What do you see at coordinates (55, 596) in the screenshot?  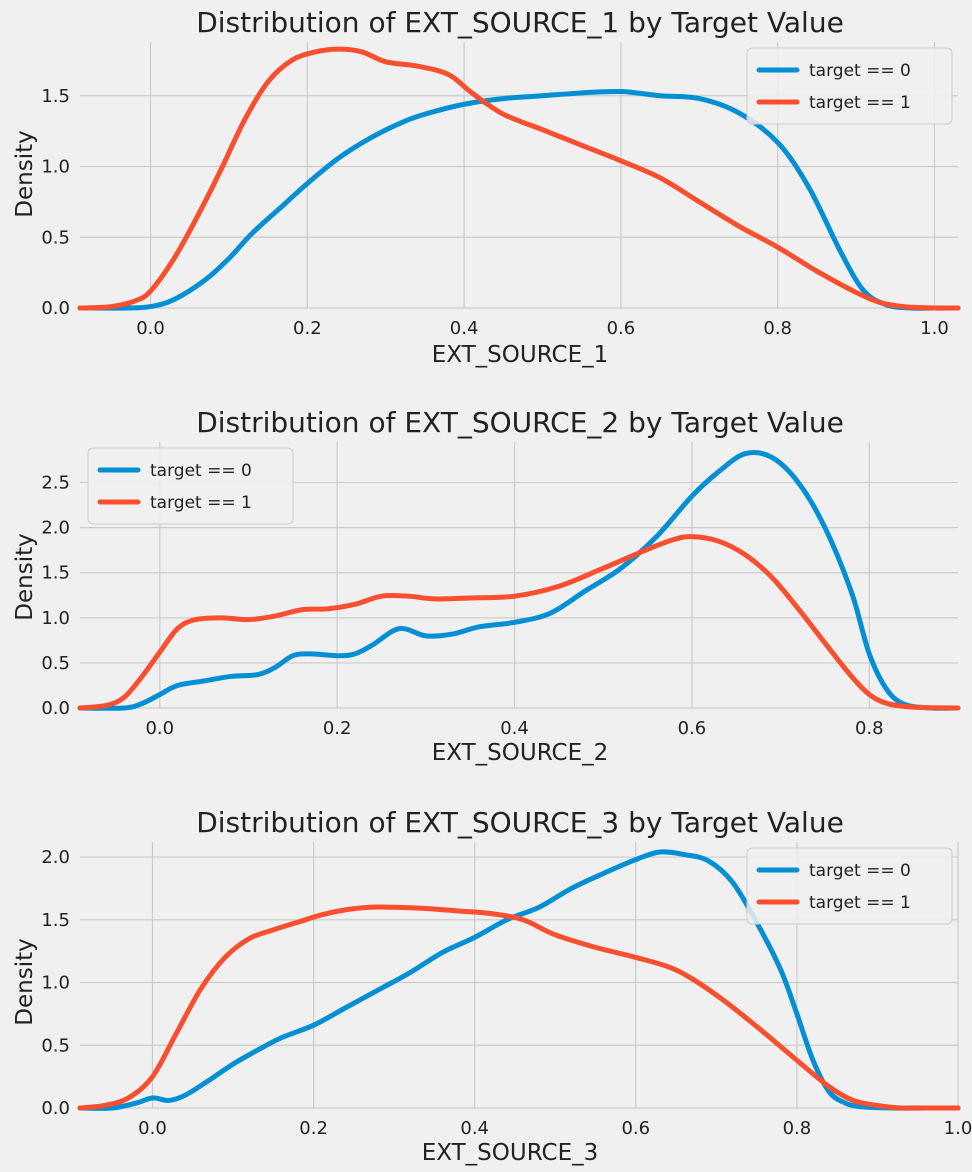 I see `y-tick-labels: 0.0 0.5 1.0 1.5 2.0 2.5` at bounding box center [55, 596].